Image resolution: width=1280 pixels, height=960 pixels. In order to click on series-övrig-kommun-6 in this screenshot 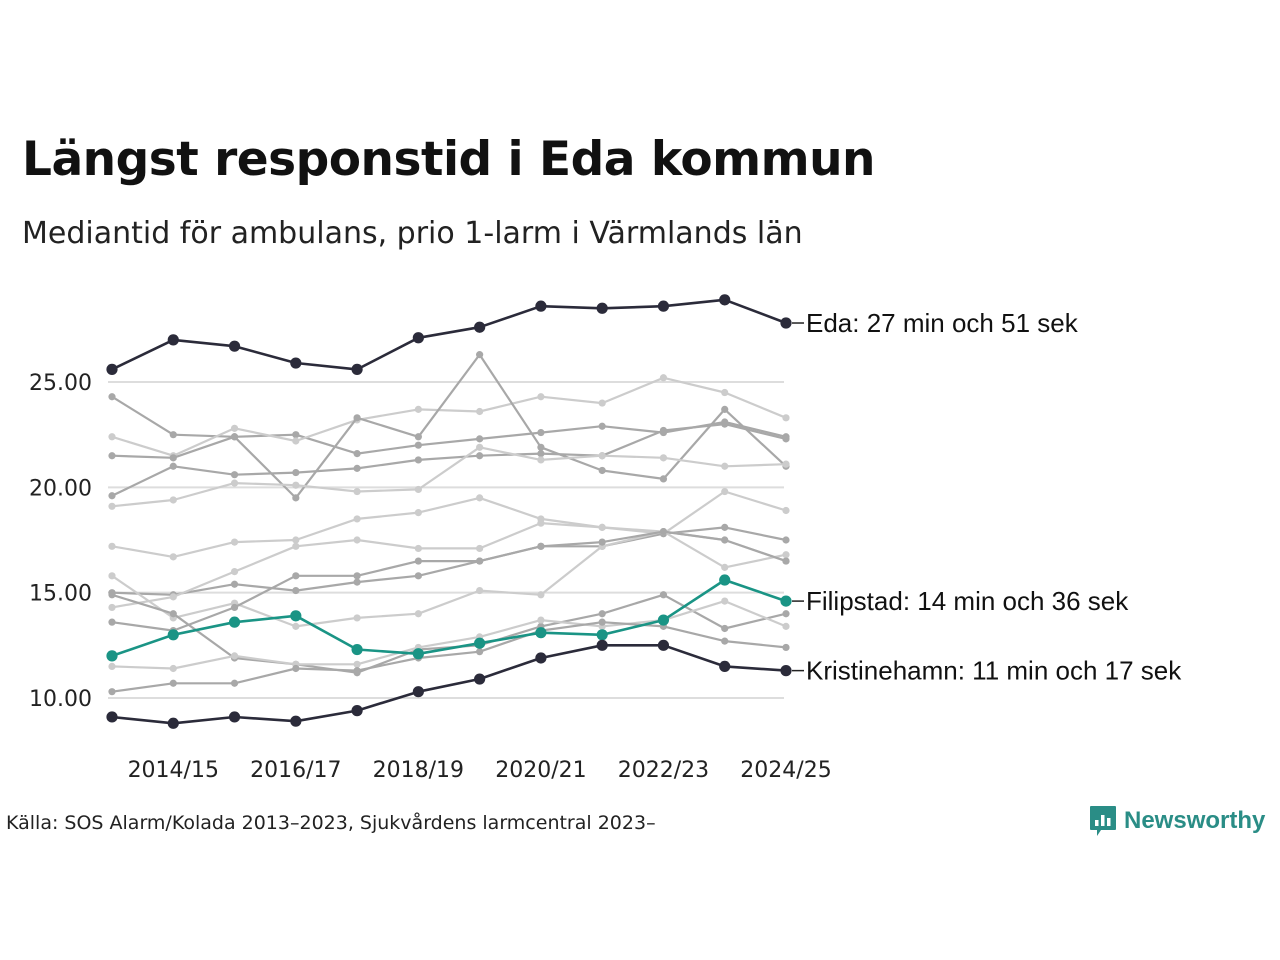, I will do `click(449, 524)`.